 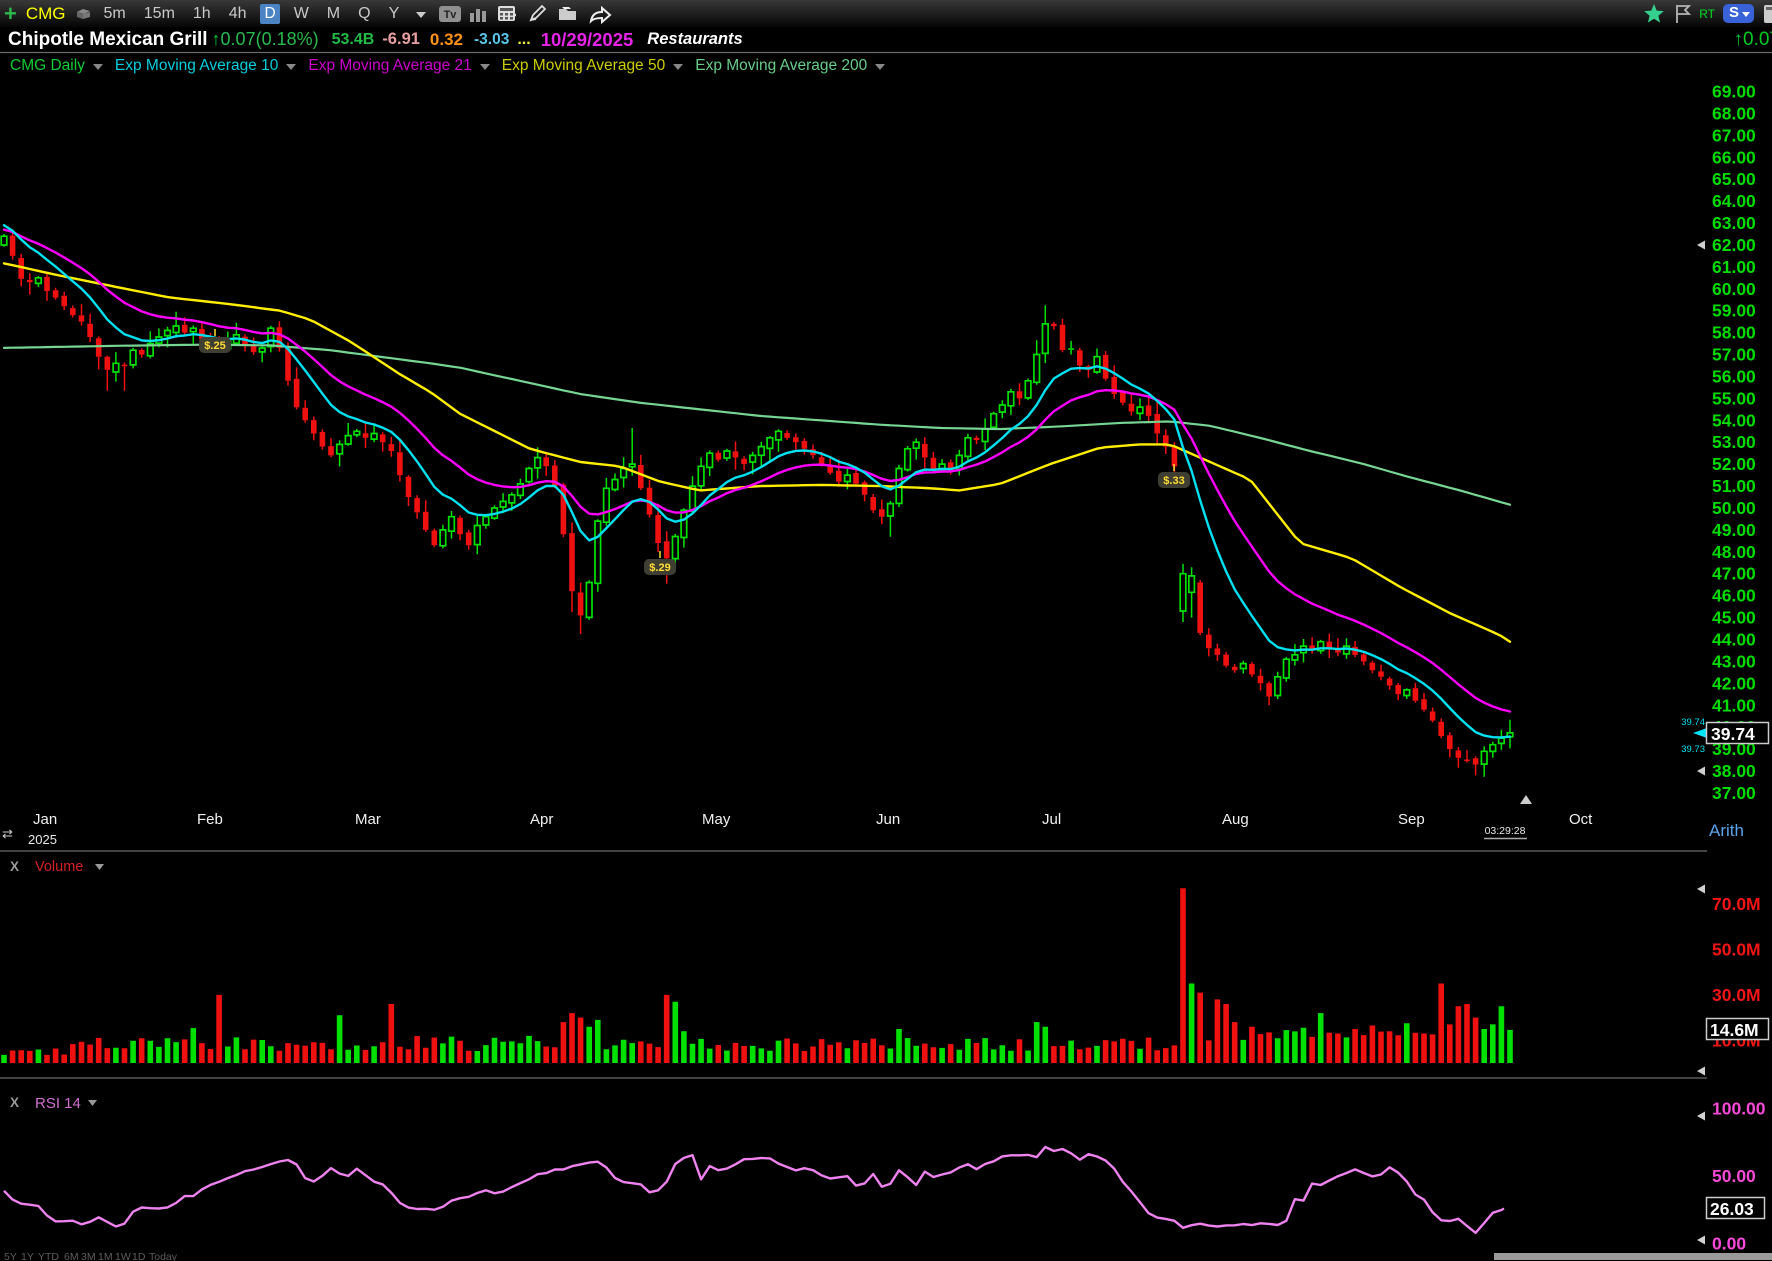 What do you see at coordinates (1734, 661) in the screenshot?
I see `svg-text: 43.00` at bounding box center [1734, 661].